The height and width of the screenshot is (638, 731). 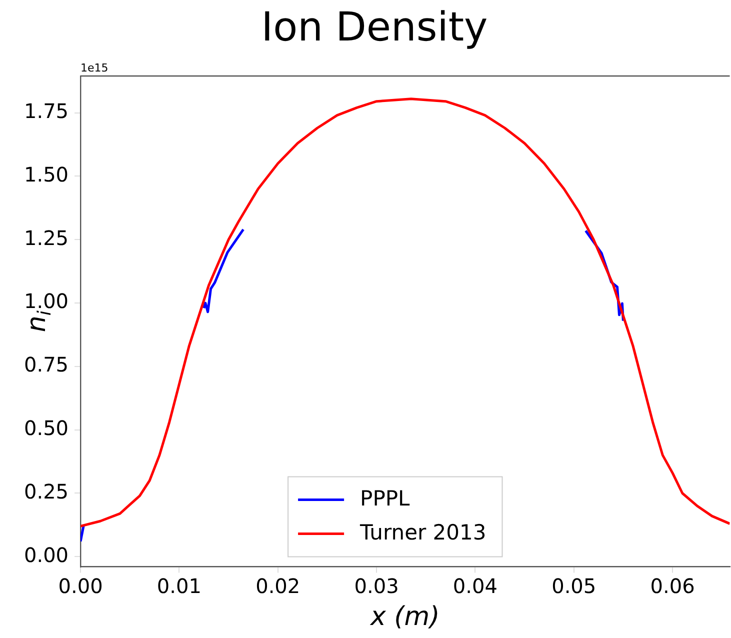 What do you see at coordinates (574, 586) in the screenshot?
I see `x-tick-label: 0.05` at bounding box center [574, 586].